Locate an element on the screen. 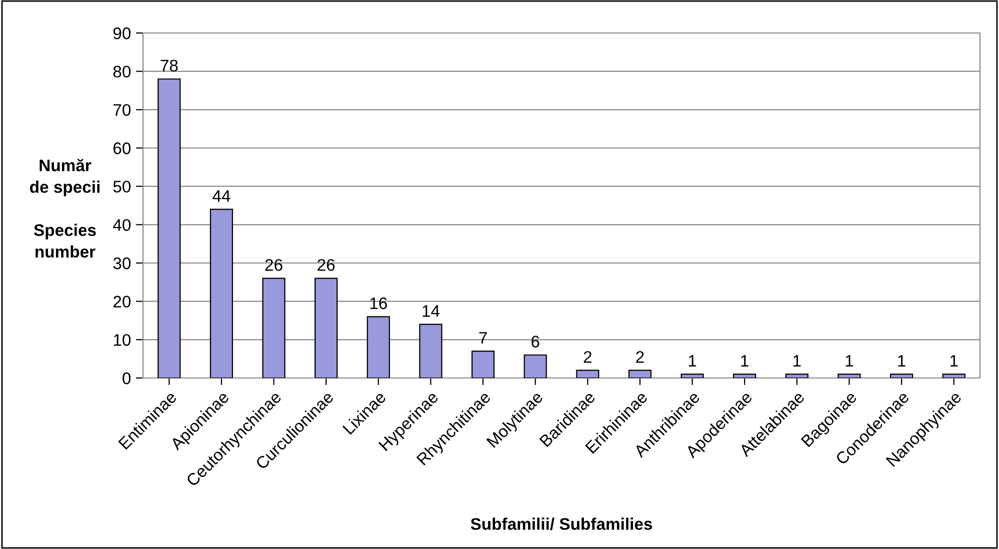 This screenshot has height=549, width=999. y-tick-label: 40 is located at coordinates (122, 225).